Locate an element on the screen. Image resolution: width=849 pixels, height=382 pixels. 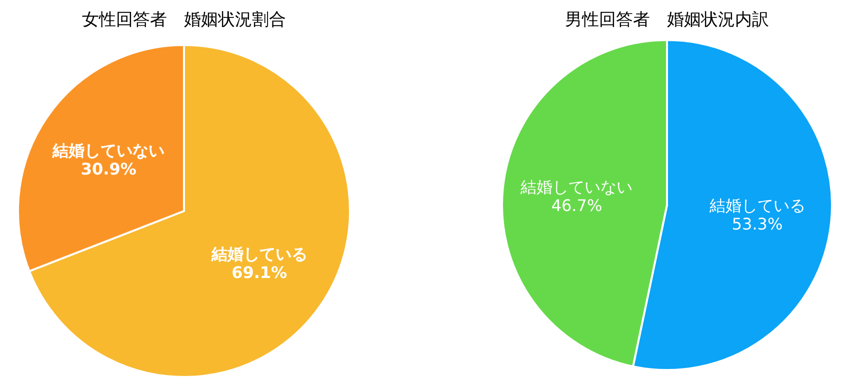
chart-title: 女性回答者 婚姻状況割合 is located at coordinates (184, 20).